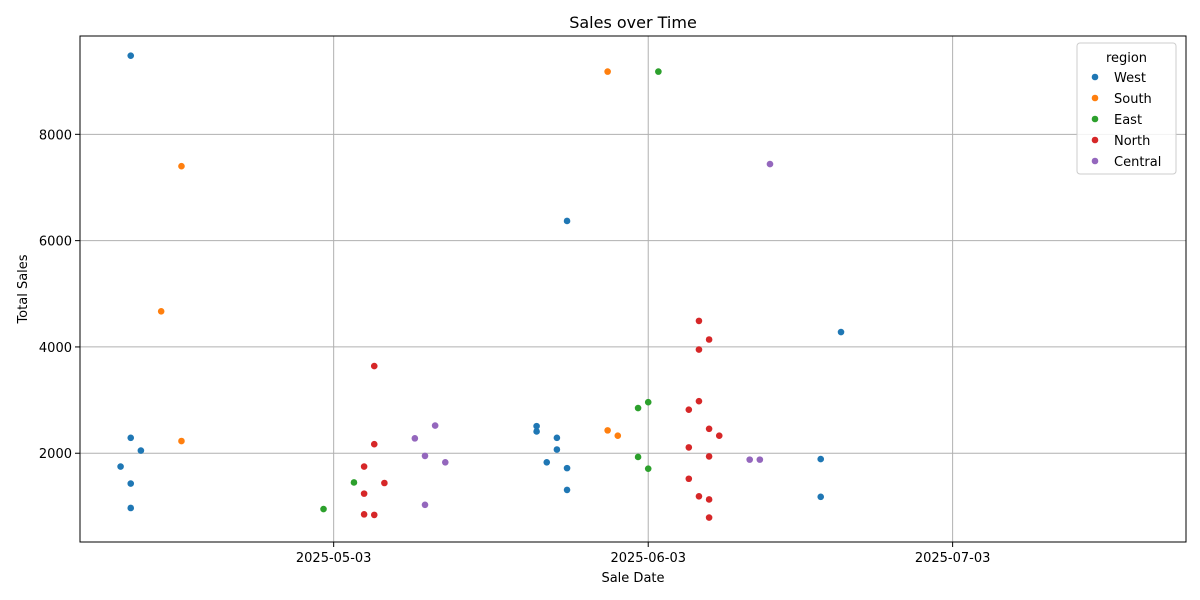 The image size is (1200, 600). What do you see at coordinates (334, 558) in the screenshot?
I see `x-tick-label: 2025-05-03` at bounding box center [334, 558].